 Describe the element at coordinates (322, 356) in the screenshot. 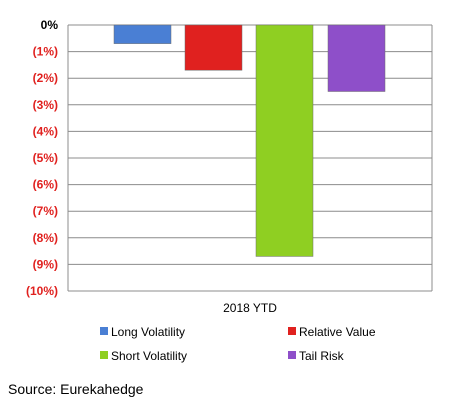

I see `legend-label: Tail Risk` at that location.